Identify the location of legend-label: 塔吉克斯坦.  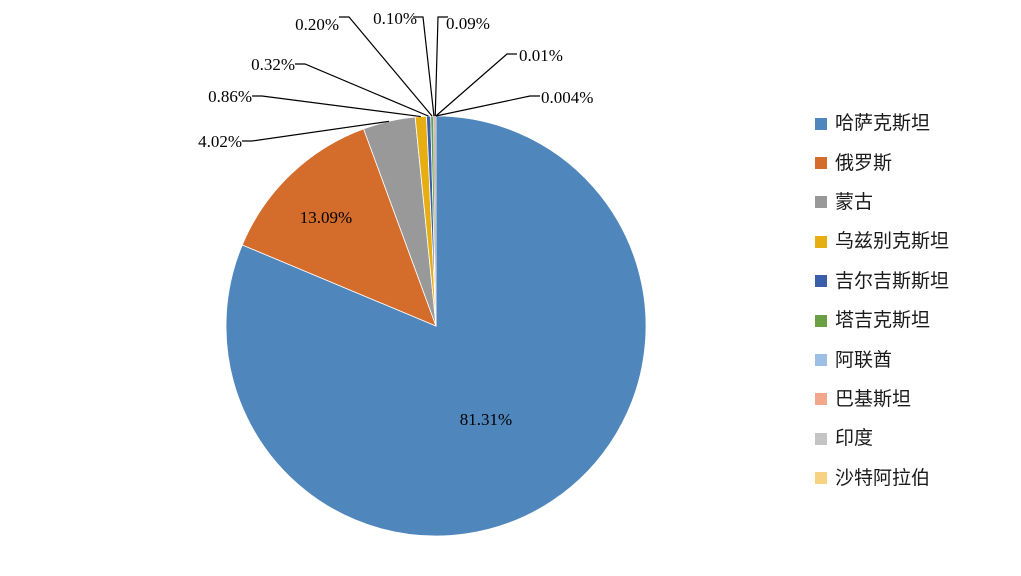
(882, 320).